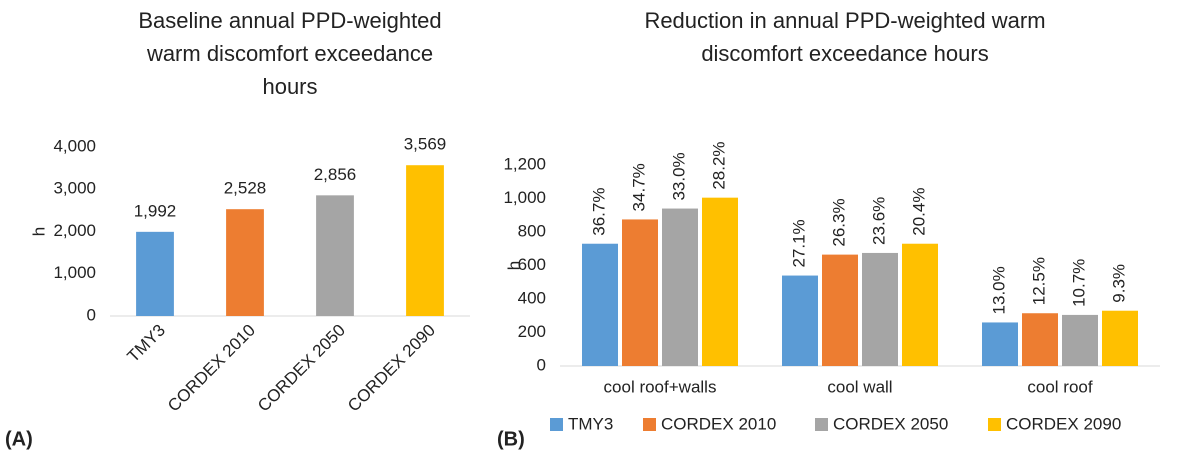 The height and width of the screenshot is (461, 1184). What do you see at coordinates (74, 230) in the screenshot?
I see `y-tick-label: 2,000` at bounding box center [74, 230].